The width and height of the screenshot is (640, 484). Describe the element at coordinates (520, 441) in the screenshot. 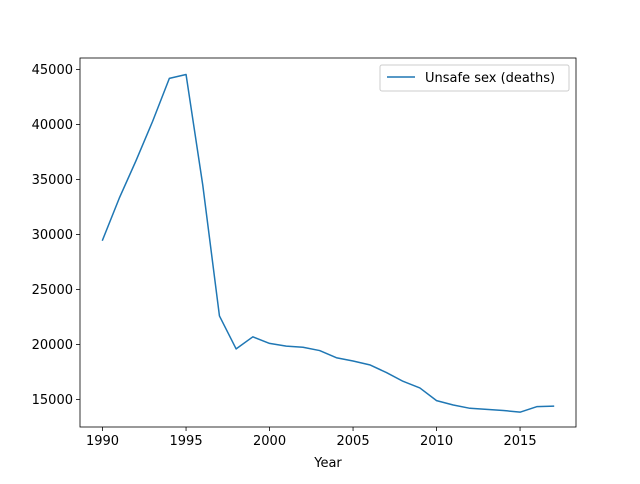

I see `x-tick-label: 2015` at that location.